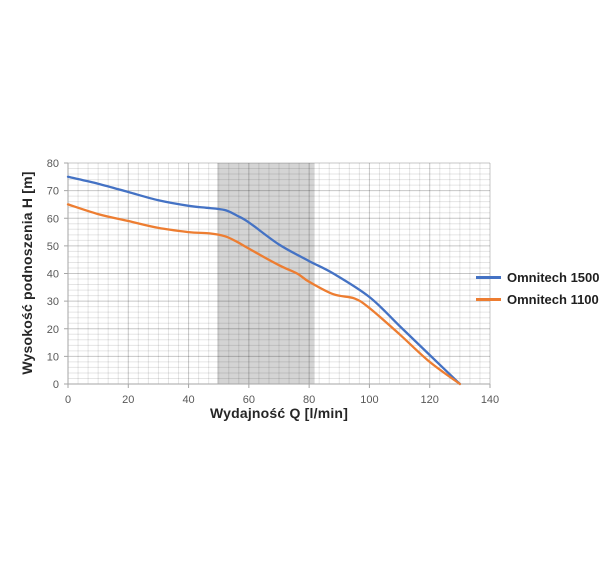 This screenshot has width=600, height=582. I want to click on y-tick-label: 50, so click(53, 247).